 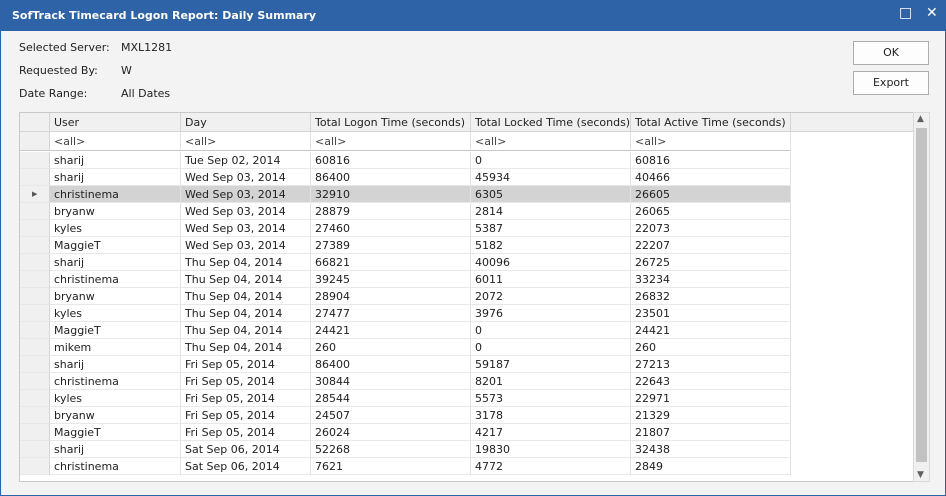 What do you see at coordinates (551, 228) in the screenshot?
I see `table-cell: 5387` at bounding box center [551, 228].